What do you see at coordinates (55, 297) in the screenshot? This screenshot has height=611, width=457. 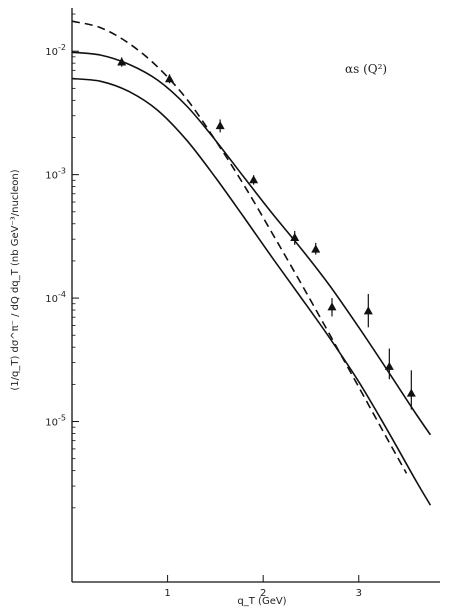 I see `y-tick-label: 10⁻⁴` at bounding box center [55, 297].